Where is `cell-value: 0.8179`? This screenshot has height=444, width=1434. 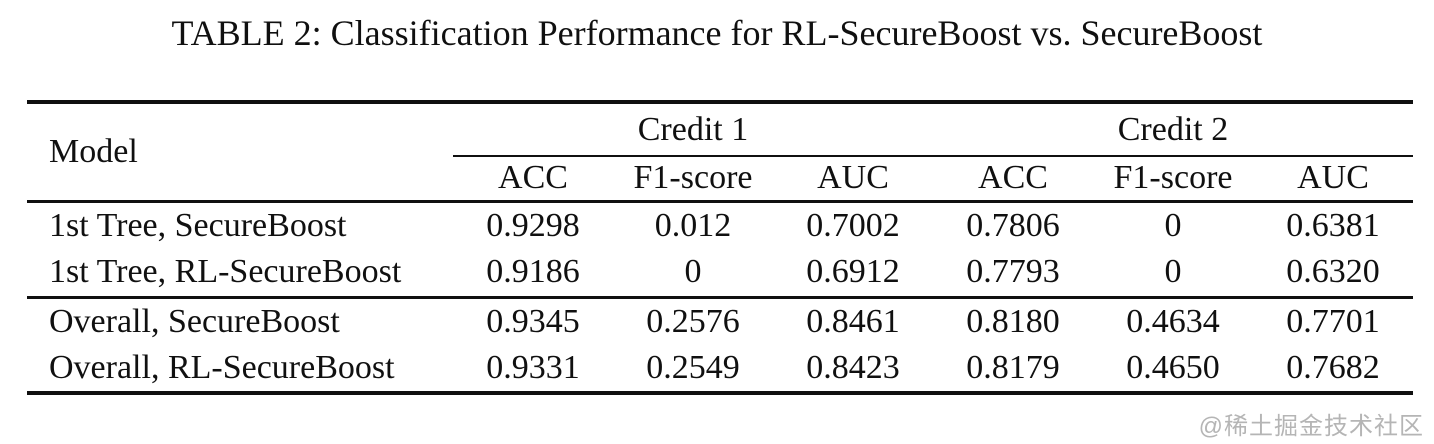
cell-value: 0.8179 is located at coordinates (1013, 367).